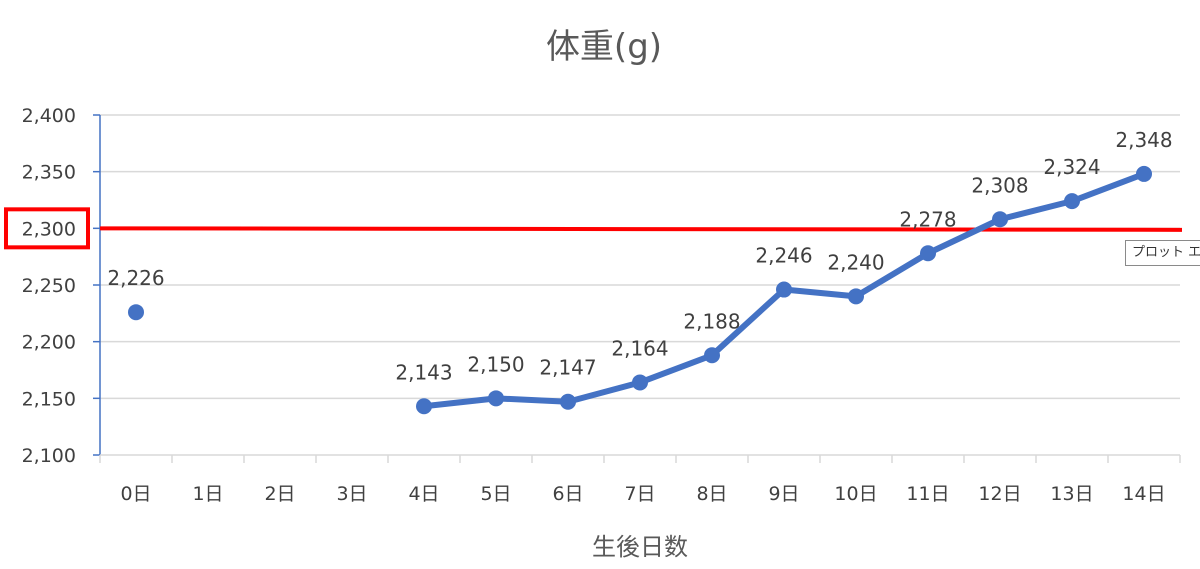  What do you see at coordinates (567, 494) in the screenshot?
I see `x-tick-label: 6日` at bounding box center [567, 494].